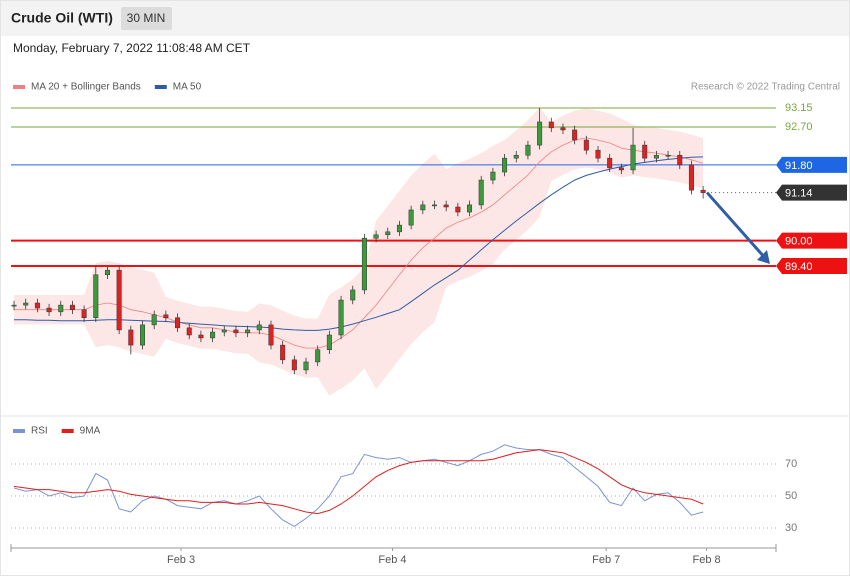  I want to click on timeframe-pill, so click(146, 18).